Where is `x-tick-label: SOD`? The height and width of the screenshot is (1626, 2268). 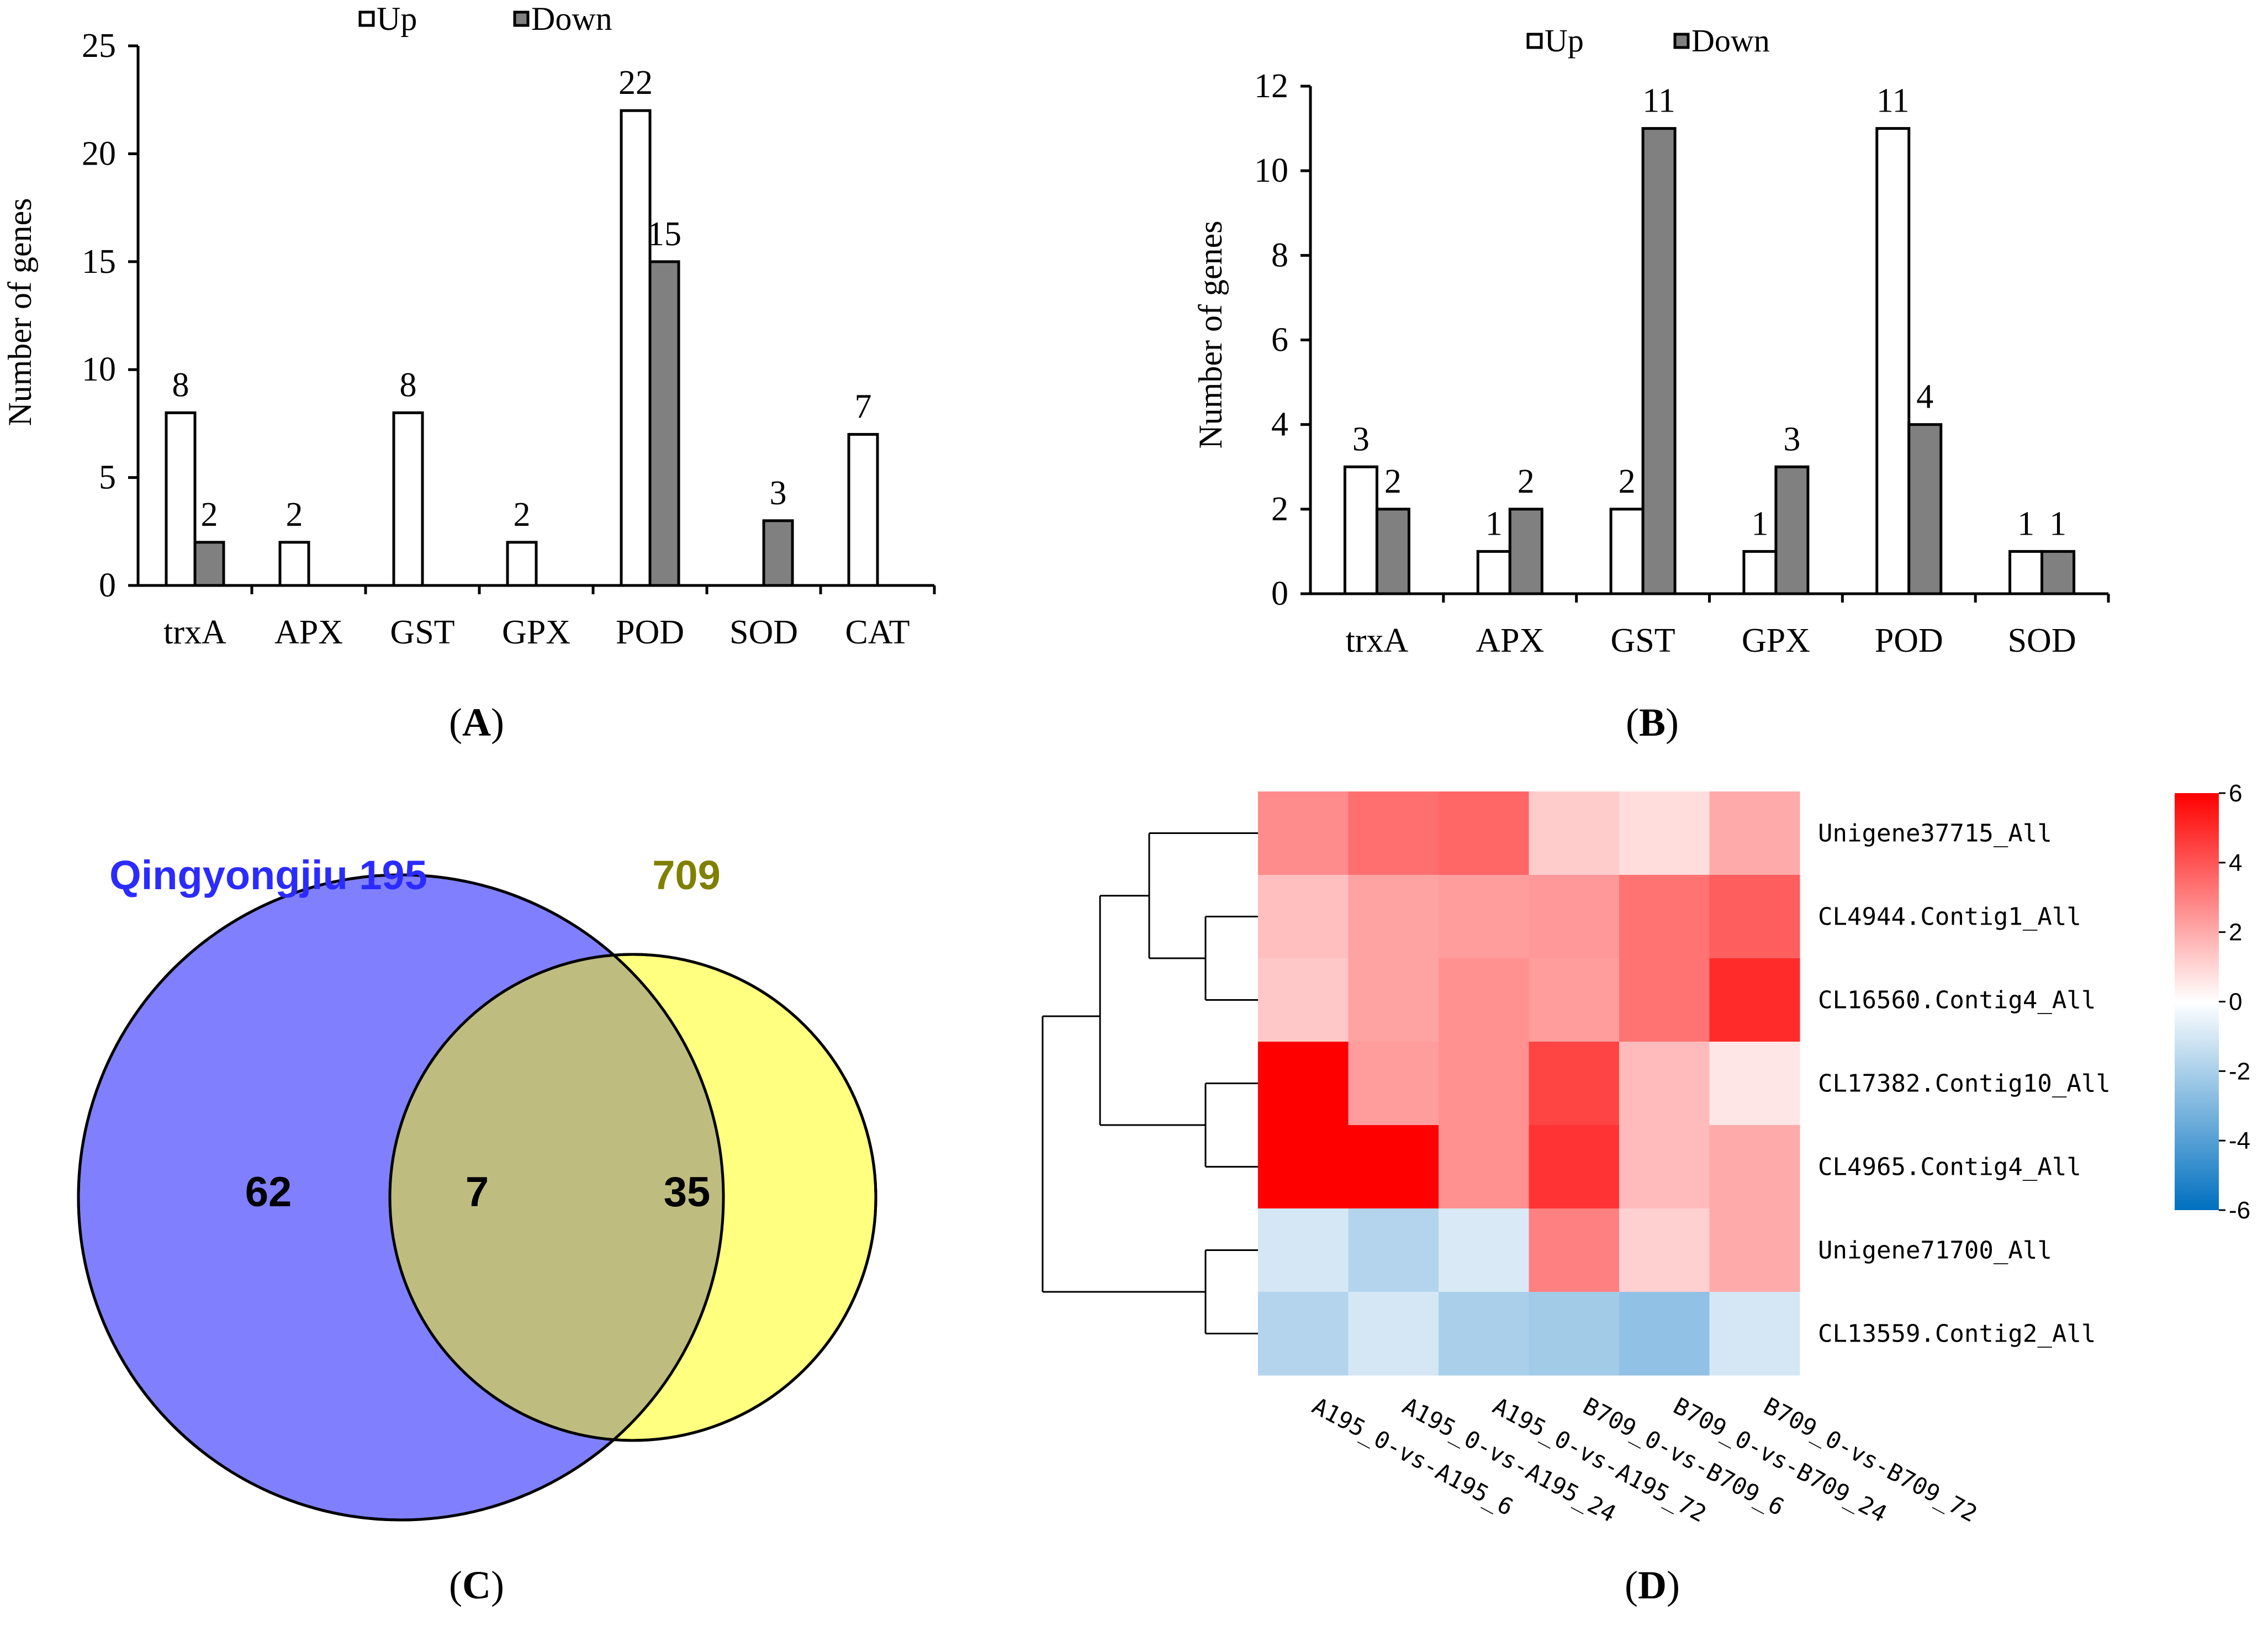
x-tick-label: SOD is located at coordinates (2042, 640).